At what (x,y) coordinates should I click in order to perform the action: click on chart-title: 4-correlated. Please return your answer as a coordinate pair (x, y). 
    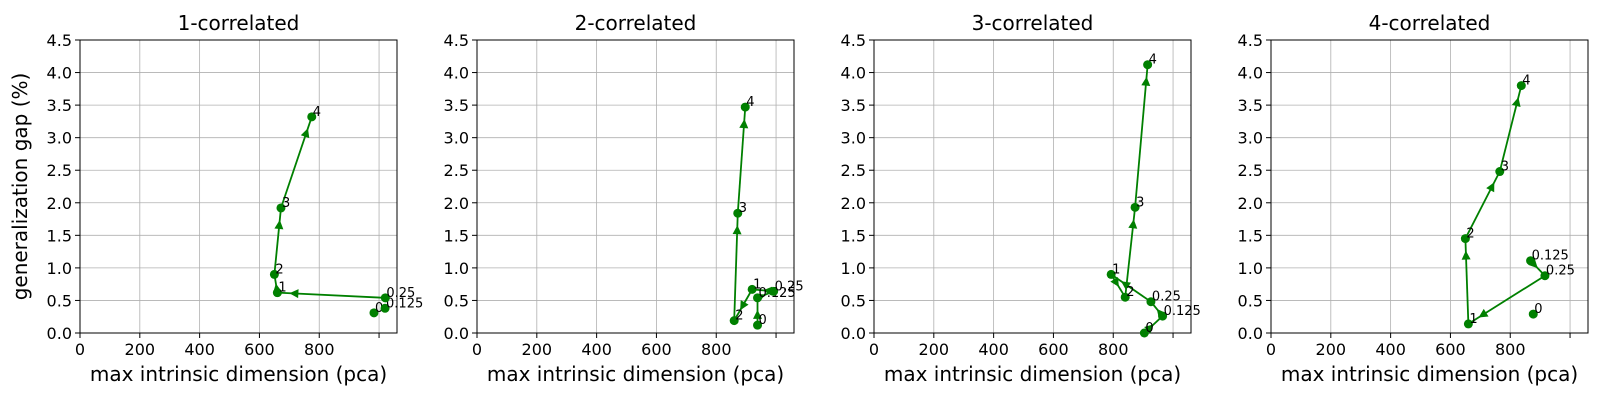
    Looking at the image, I should click on (1430, 23).